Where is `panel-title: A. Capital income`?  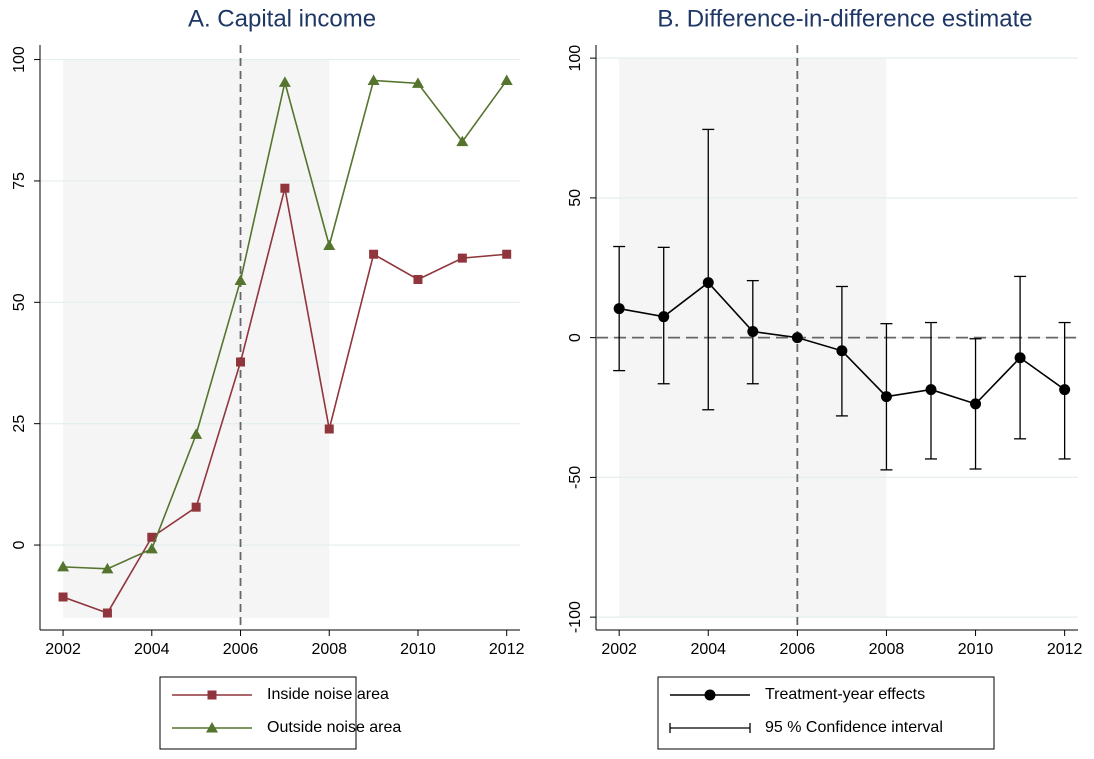
panel-title: A. Capital income is located at coordinates (282, 18).